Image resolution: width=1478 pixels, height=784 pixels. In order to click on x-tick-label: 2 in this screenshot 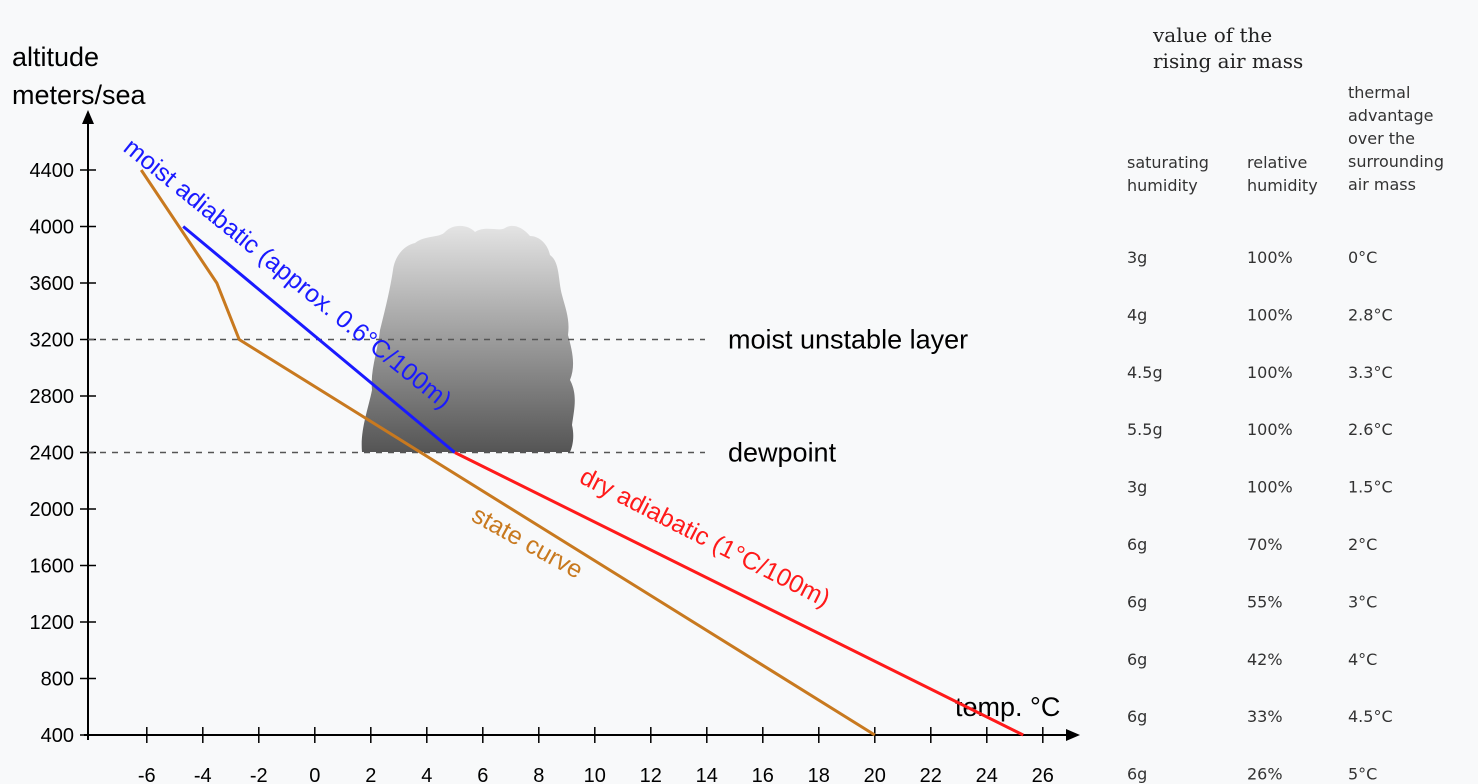, I will do `click(370, 774)`.